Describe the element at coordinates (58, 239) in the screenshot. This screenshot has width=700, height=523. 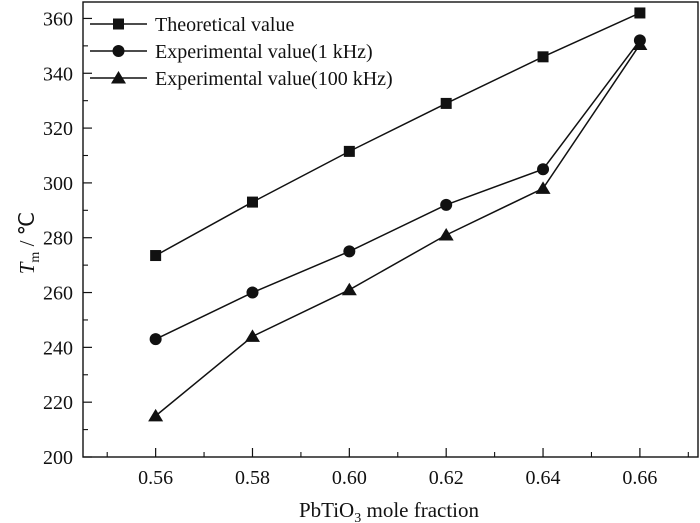
I see `y-tick-label: 280` at that location.